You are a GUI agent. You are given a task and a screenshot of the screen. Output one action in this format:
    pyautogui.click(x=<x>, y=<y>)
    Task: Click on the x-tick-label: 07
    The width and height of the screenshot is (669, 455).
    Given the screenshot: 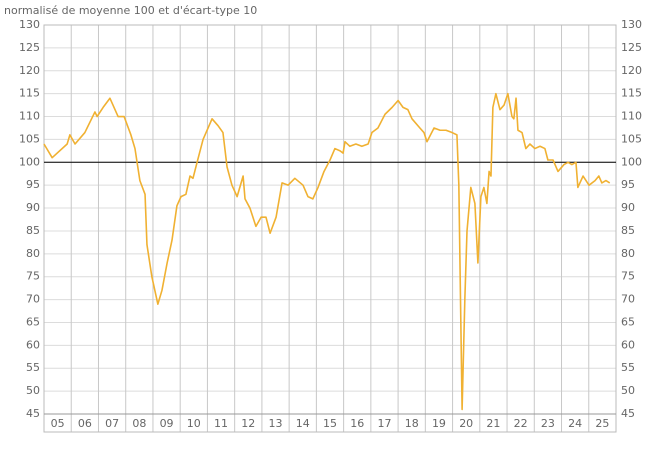 What is the action you would take?
    pyautogui.click(x=112, y=423)
    